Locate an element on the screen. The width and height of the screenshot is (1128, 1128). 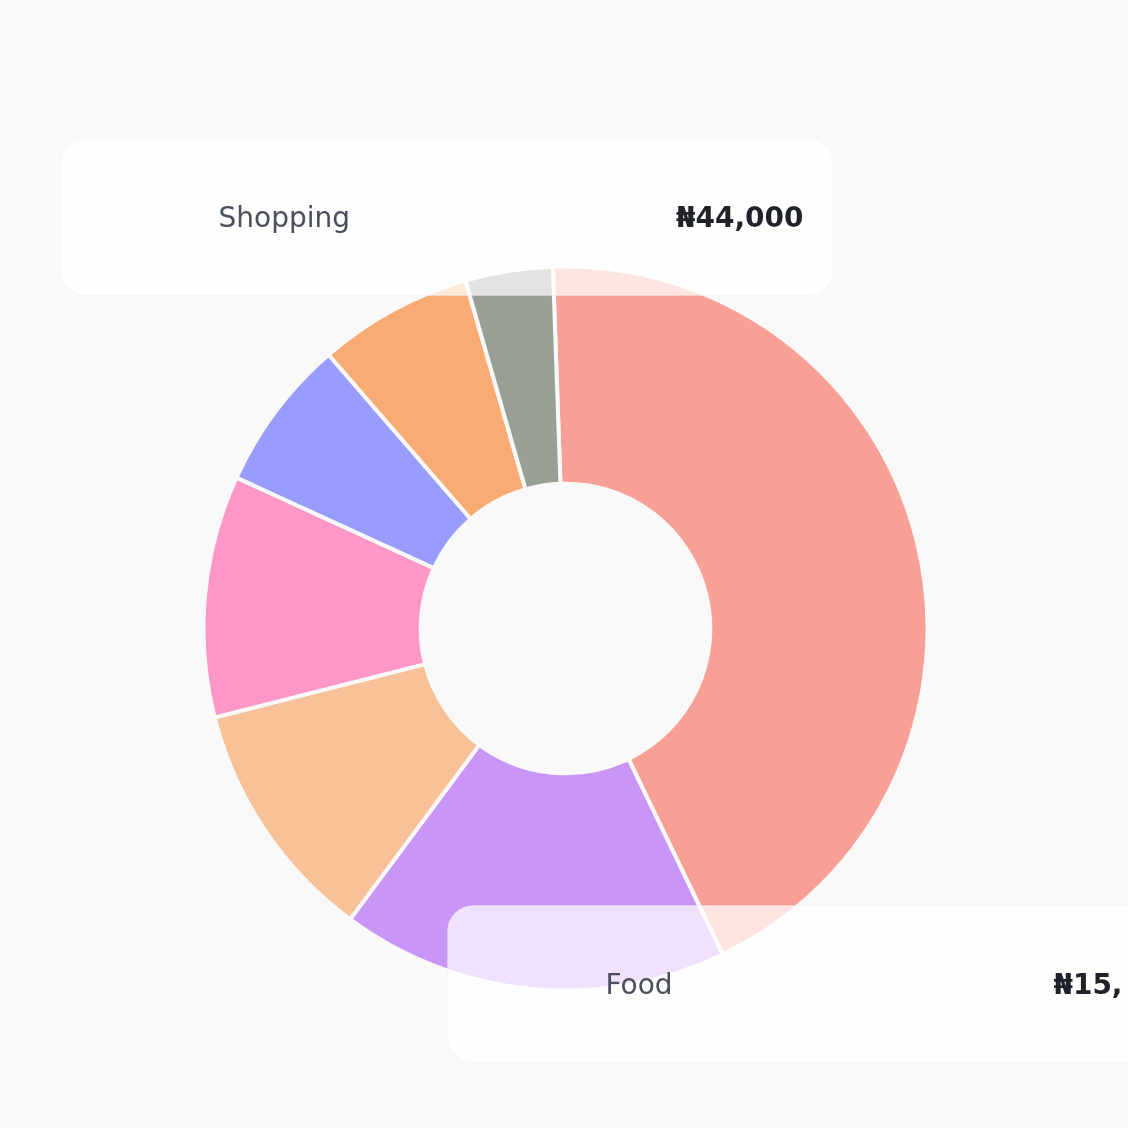
text: Shopping is located at coordinates (284, 217).